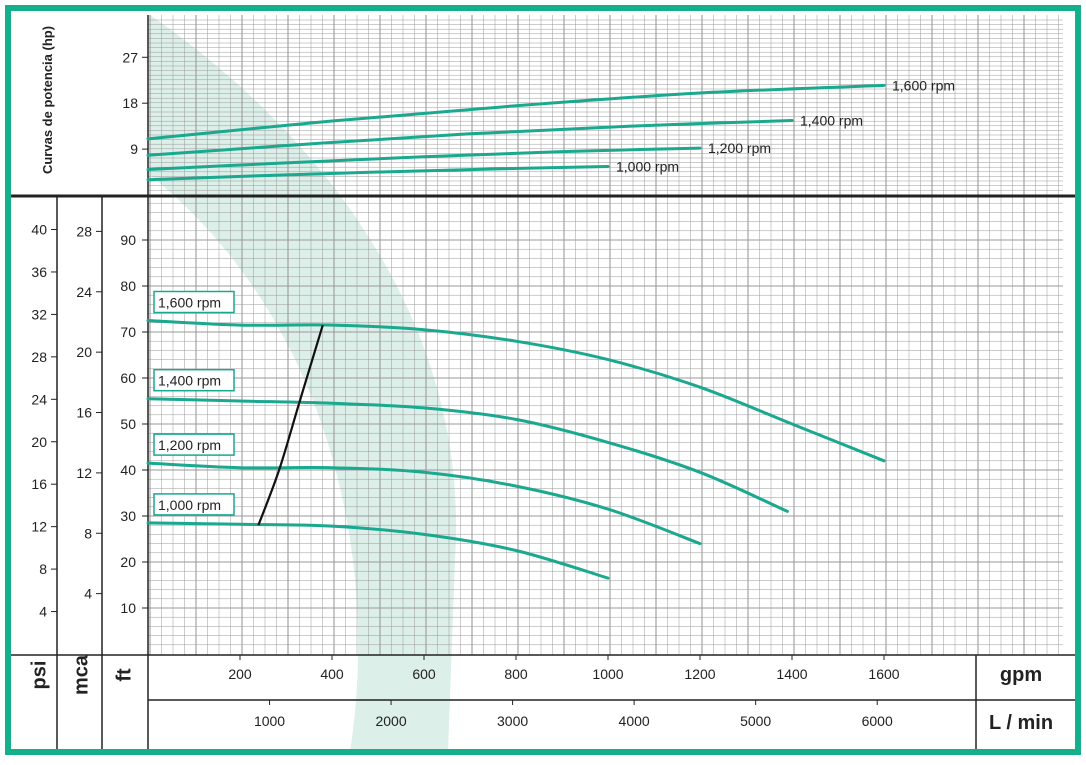  I want to click on mca-ytick-label: 28, so click(84, 231).